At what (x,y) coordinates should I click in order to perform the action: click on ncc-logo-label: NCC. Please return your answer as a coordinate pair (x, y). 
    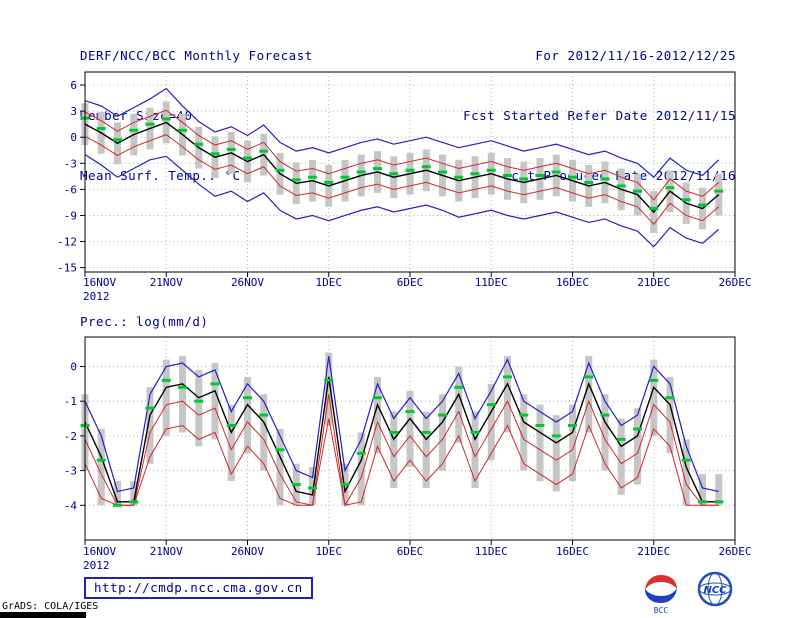
    Looking at the image, I should click on (715, 590).